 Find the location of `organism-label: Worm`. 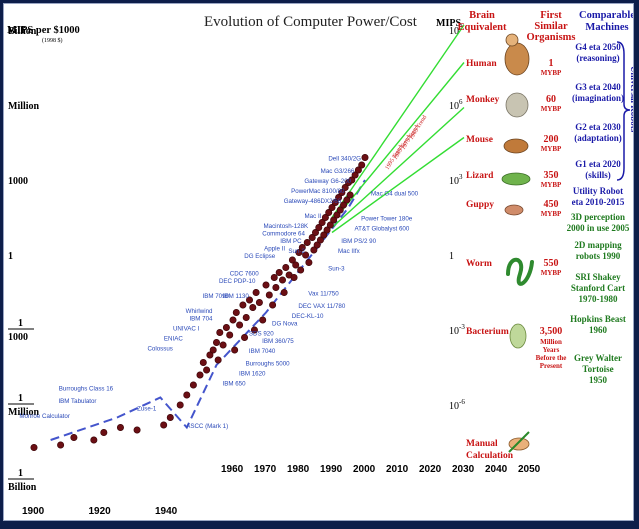

organism-label: Worm is located at coordinates (479, 264).